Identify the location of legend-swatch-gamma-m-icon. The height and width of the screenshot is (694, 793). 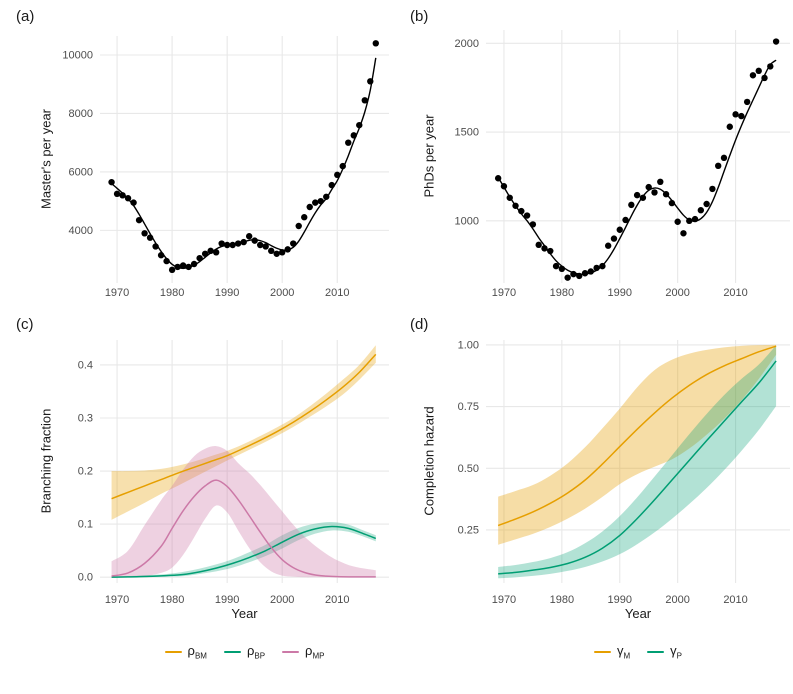
(602, 651).